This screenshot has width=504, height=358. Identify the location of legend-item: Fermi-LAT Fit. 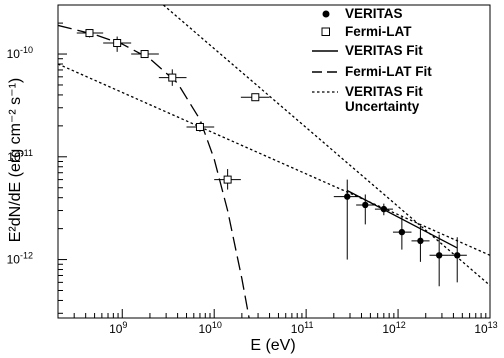
(372, 71).